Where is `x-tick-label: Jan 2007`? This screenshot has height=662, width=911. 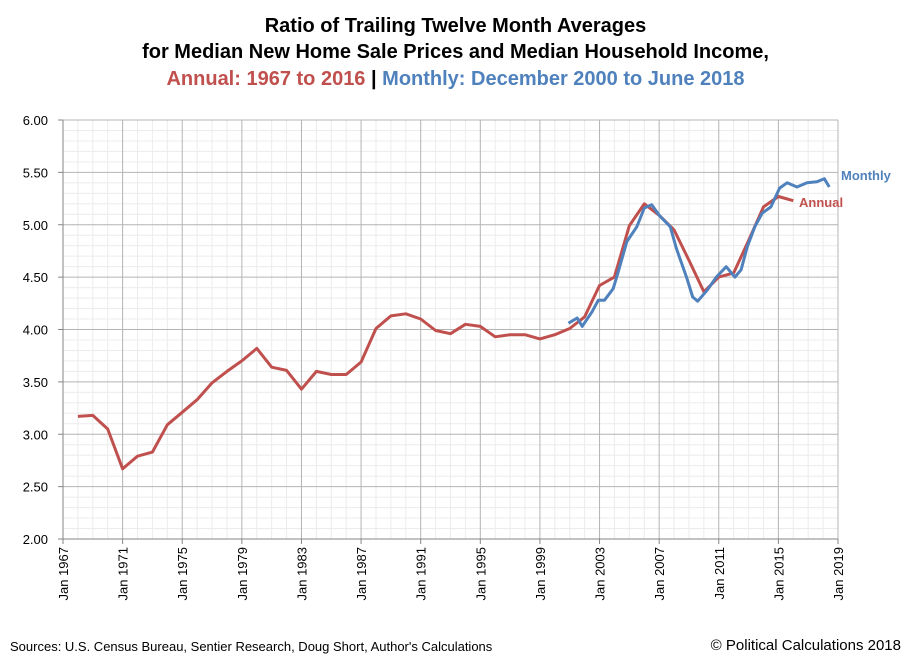
x-tick-label: Jan 2007 is located at coordinates (659, 574).